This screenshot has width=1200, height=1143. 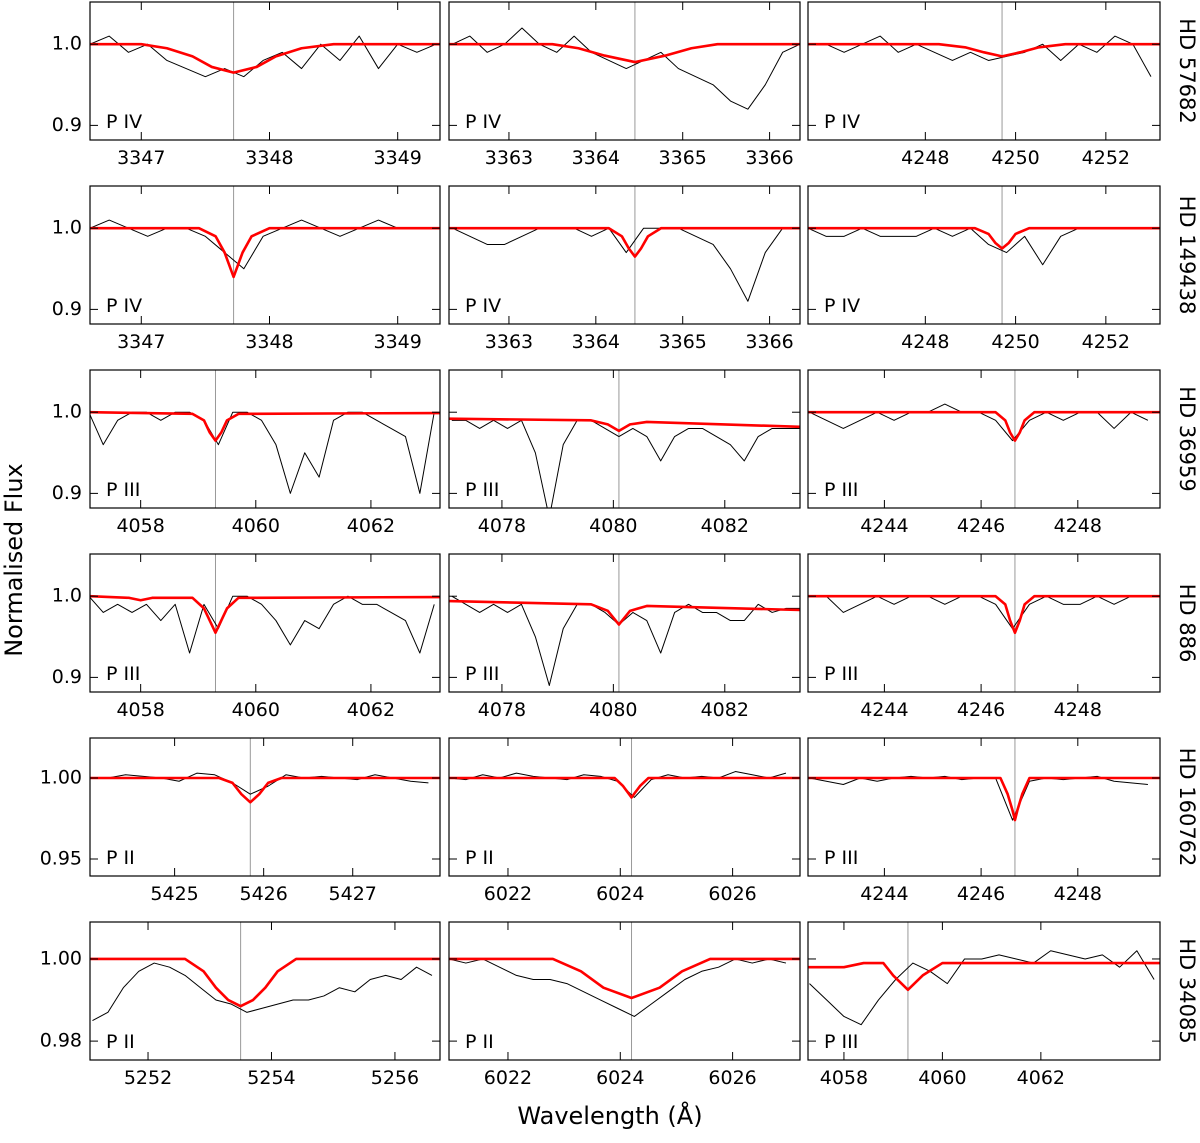 What do you see at coordinates (613, 710) in the screenshot?
I see `x-tick-label: 4080` at bounding box center [613, 710].